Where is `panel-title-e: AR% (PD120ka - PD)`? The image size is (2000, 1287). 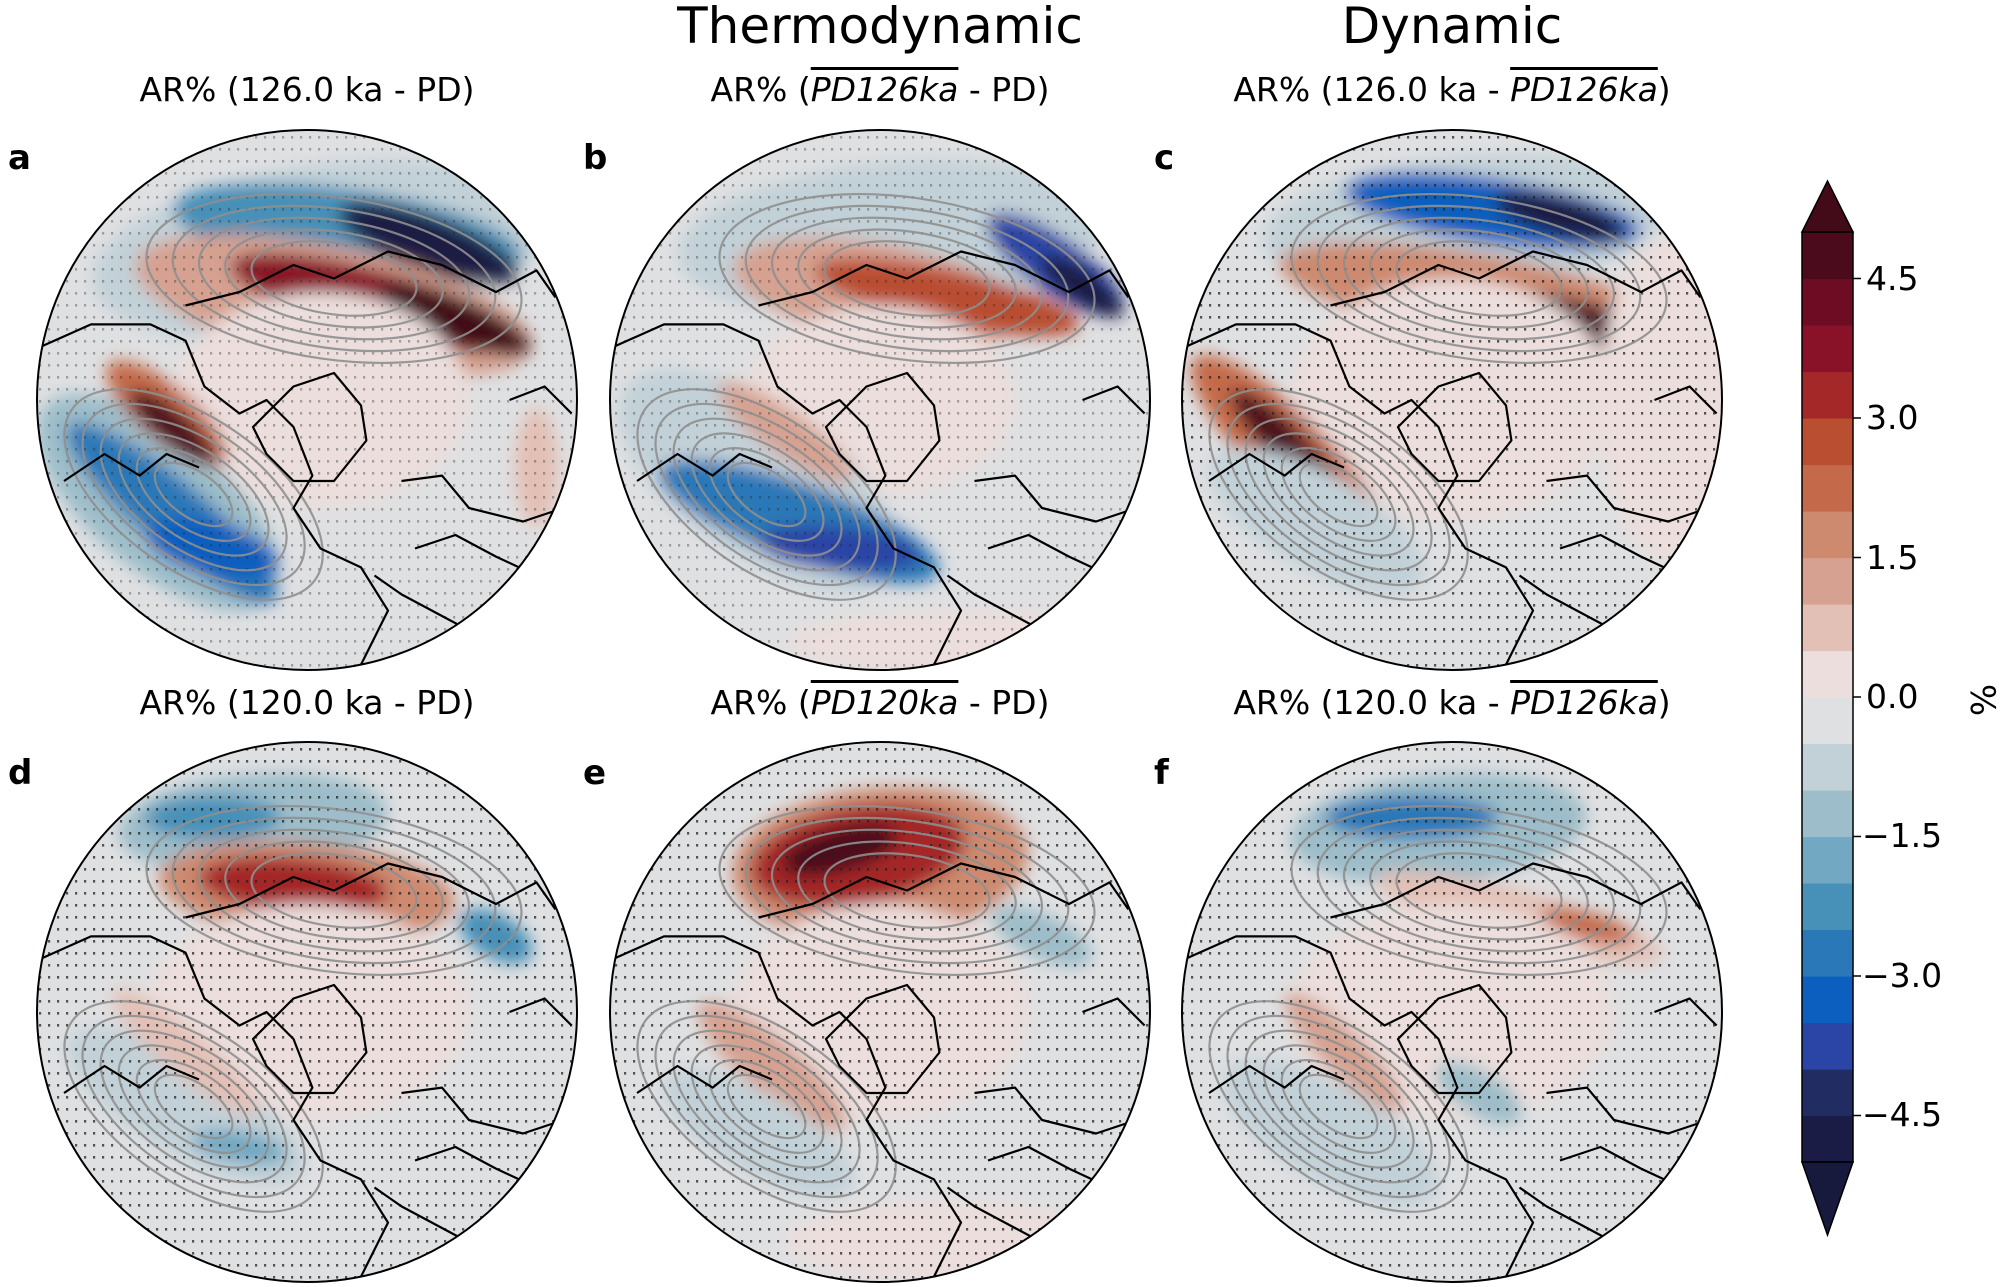
panel-title-e: AR% (PD120ka - PD) is located at coordinates (880, 703).